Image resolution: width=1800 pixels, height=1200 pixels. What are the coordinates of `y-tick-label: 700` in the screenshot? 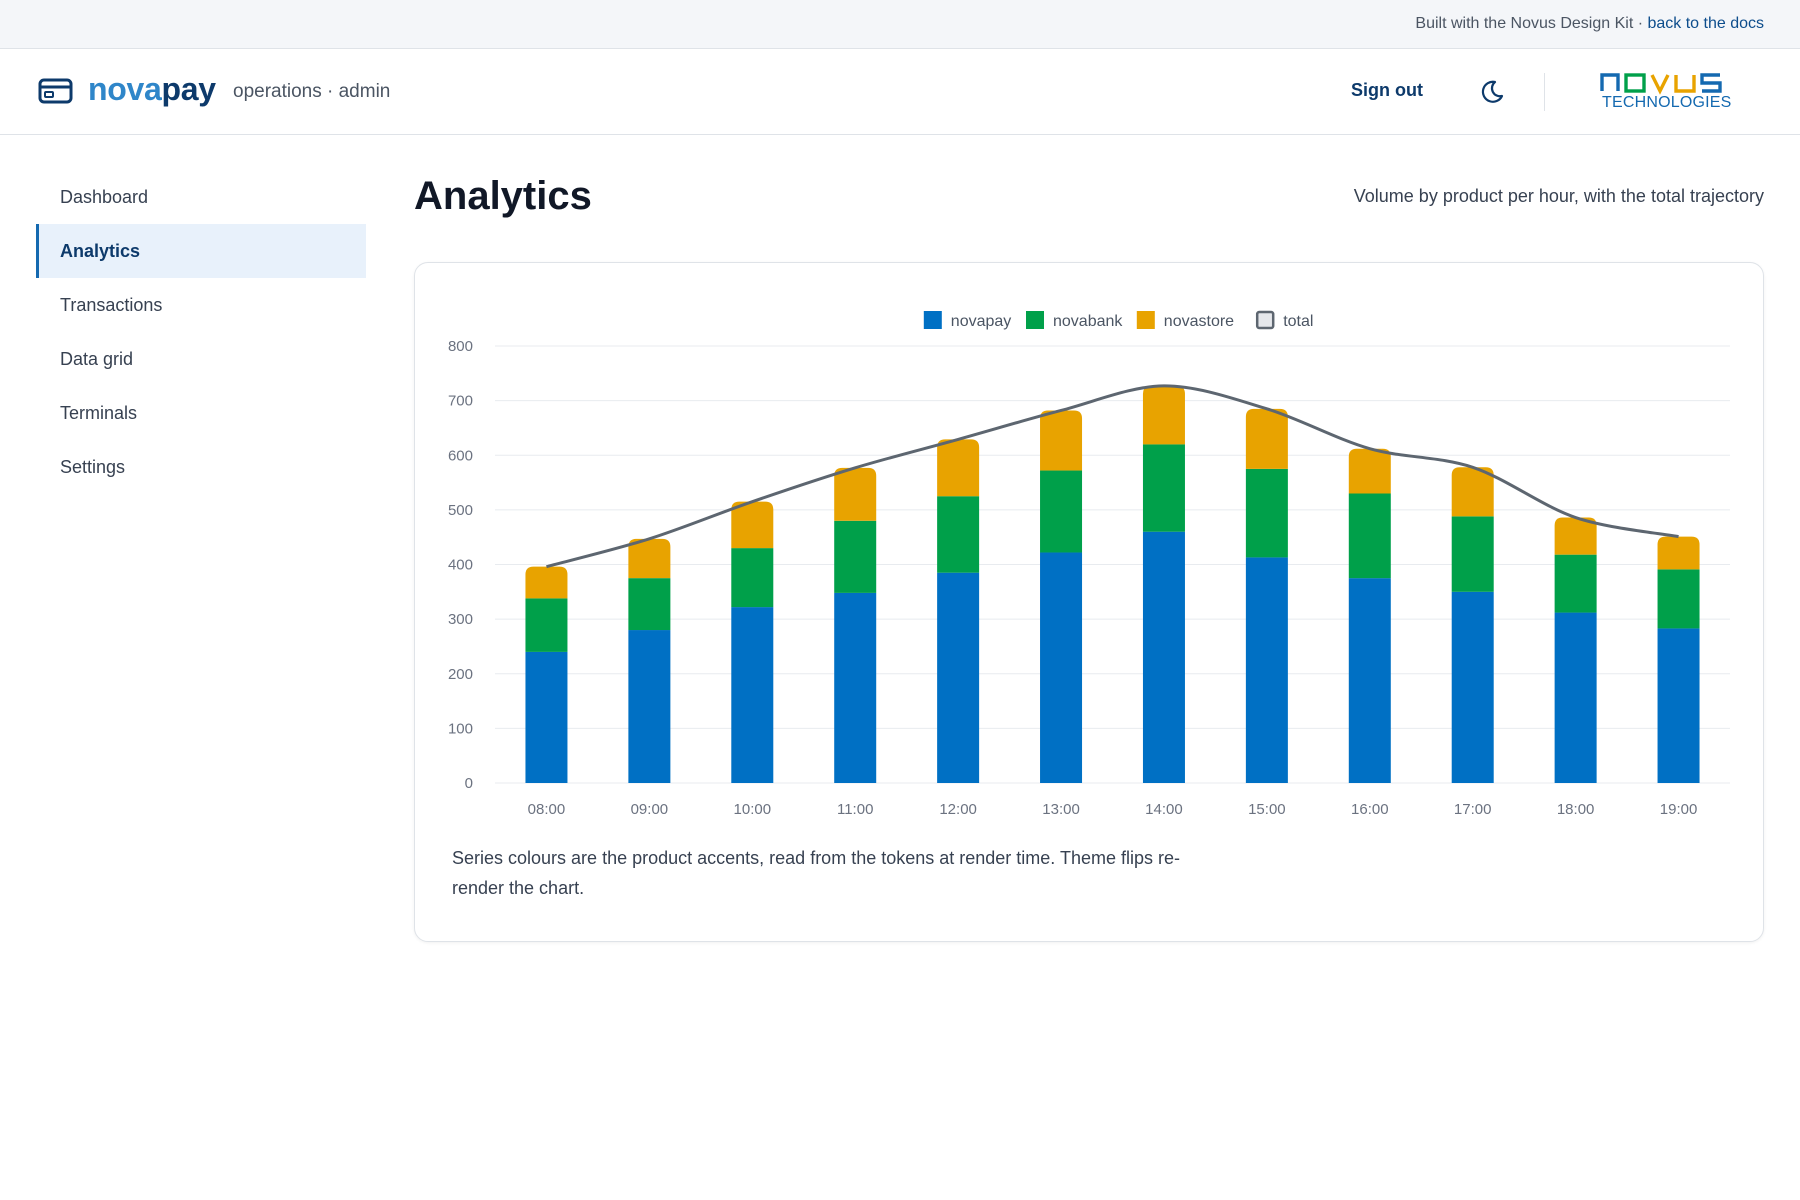 It's located at (460, 401).